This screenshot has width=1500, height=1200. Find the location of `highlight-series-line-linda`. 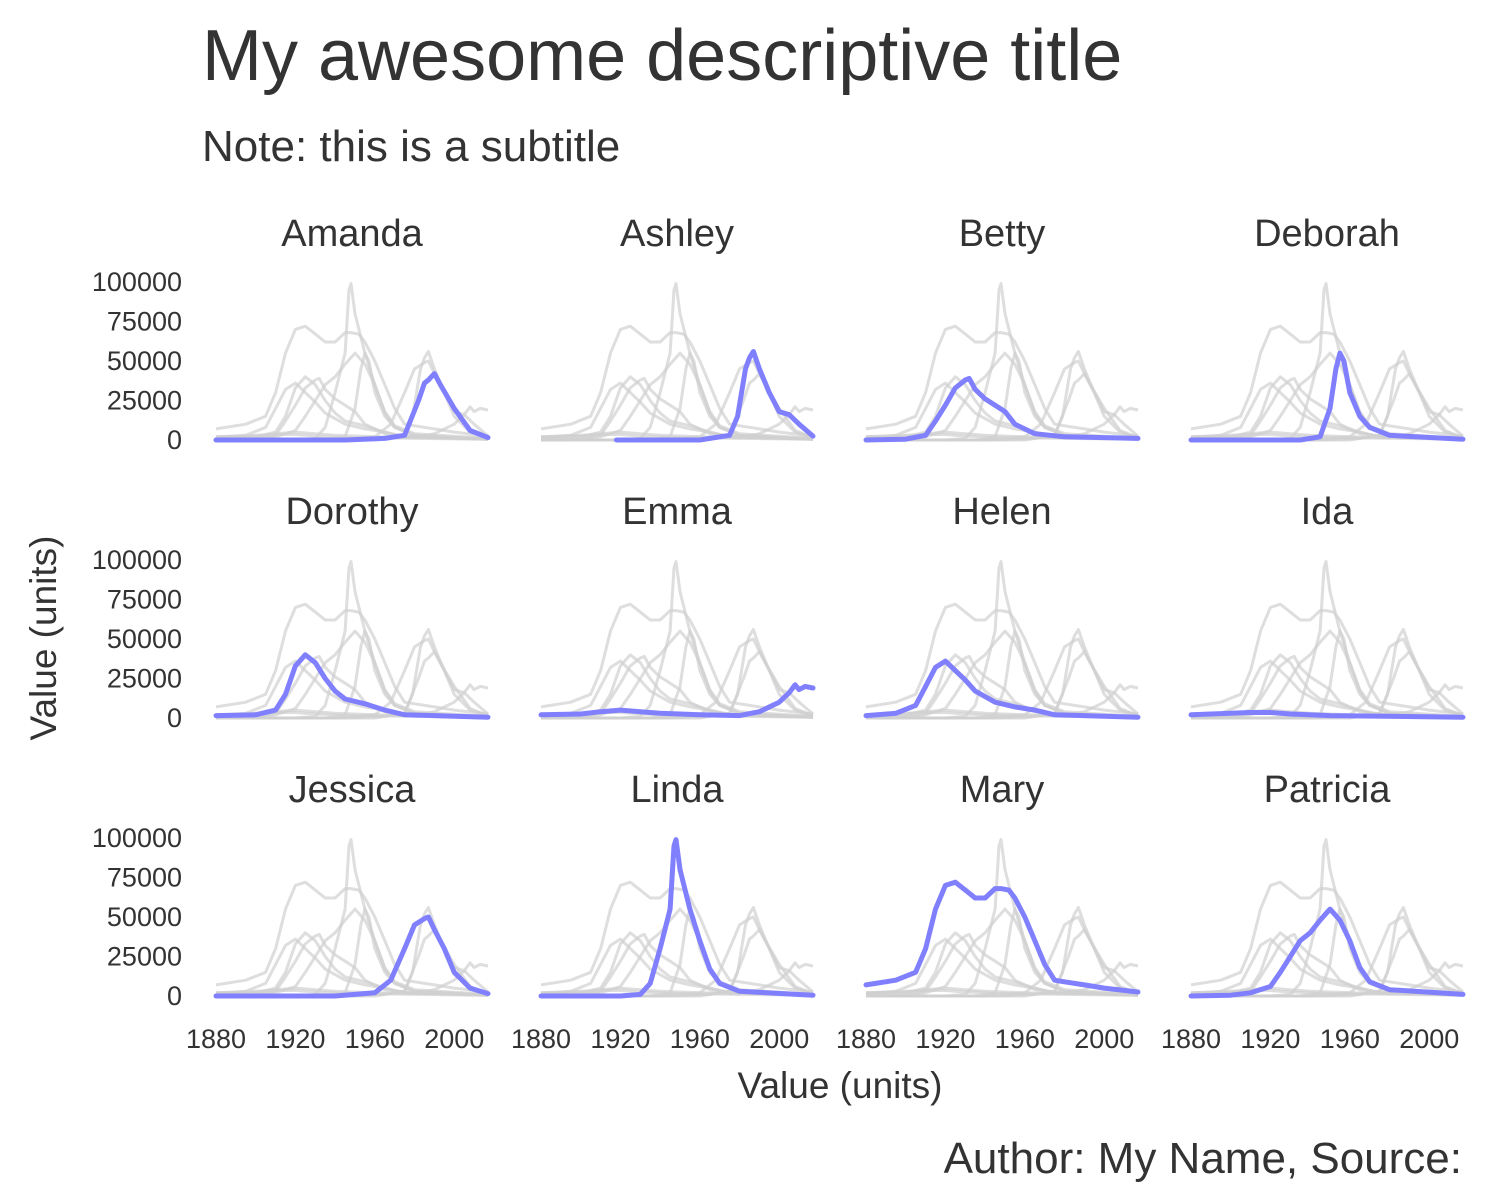

highlight-series-line-linda is located at coordinates (677, 918).